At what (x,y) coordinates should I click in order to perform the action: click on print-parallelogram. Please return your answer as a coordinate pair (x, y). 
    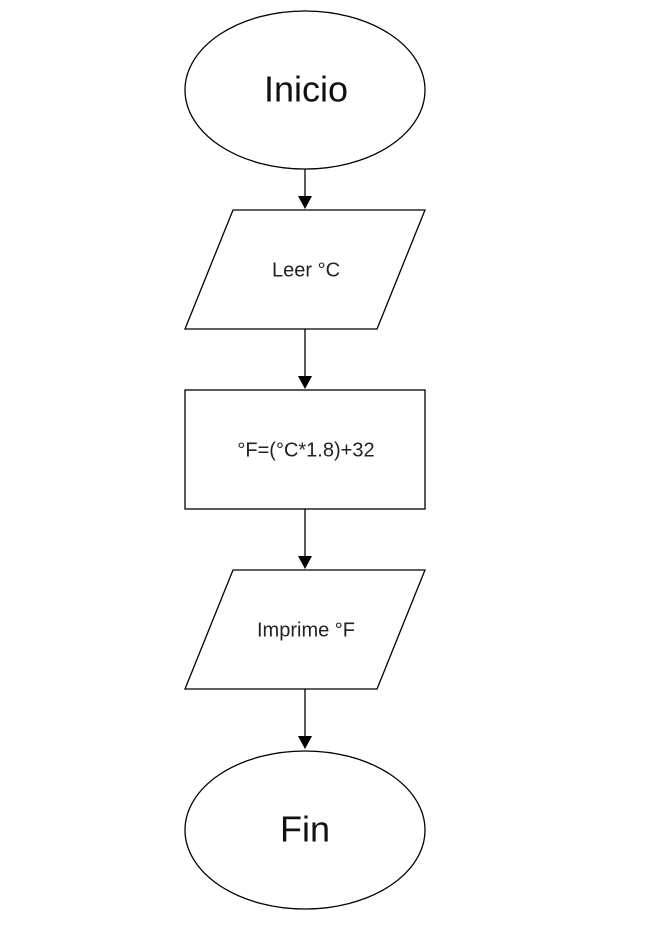
    Looking at the image, I should click on (305, 629).